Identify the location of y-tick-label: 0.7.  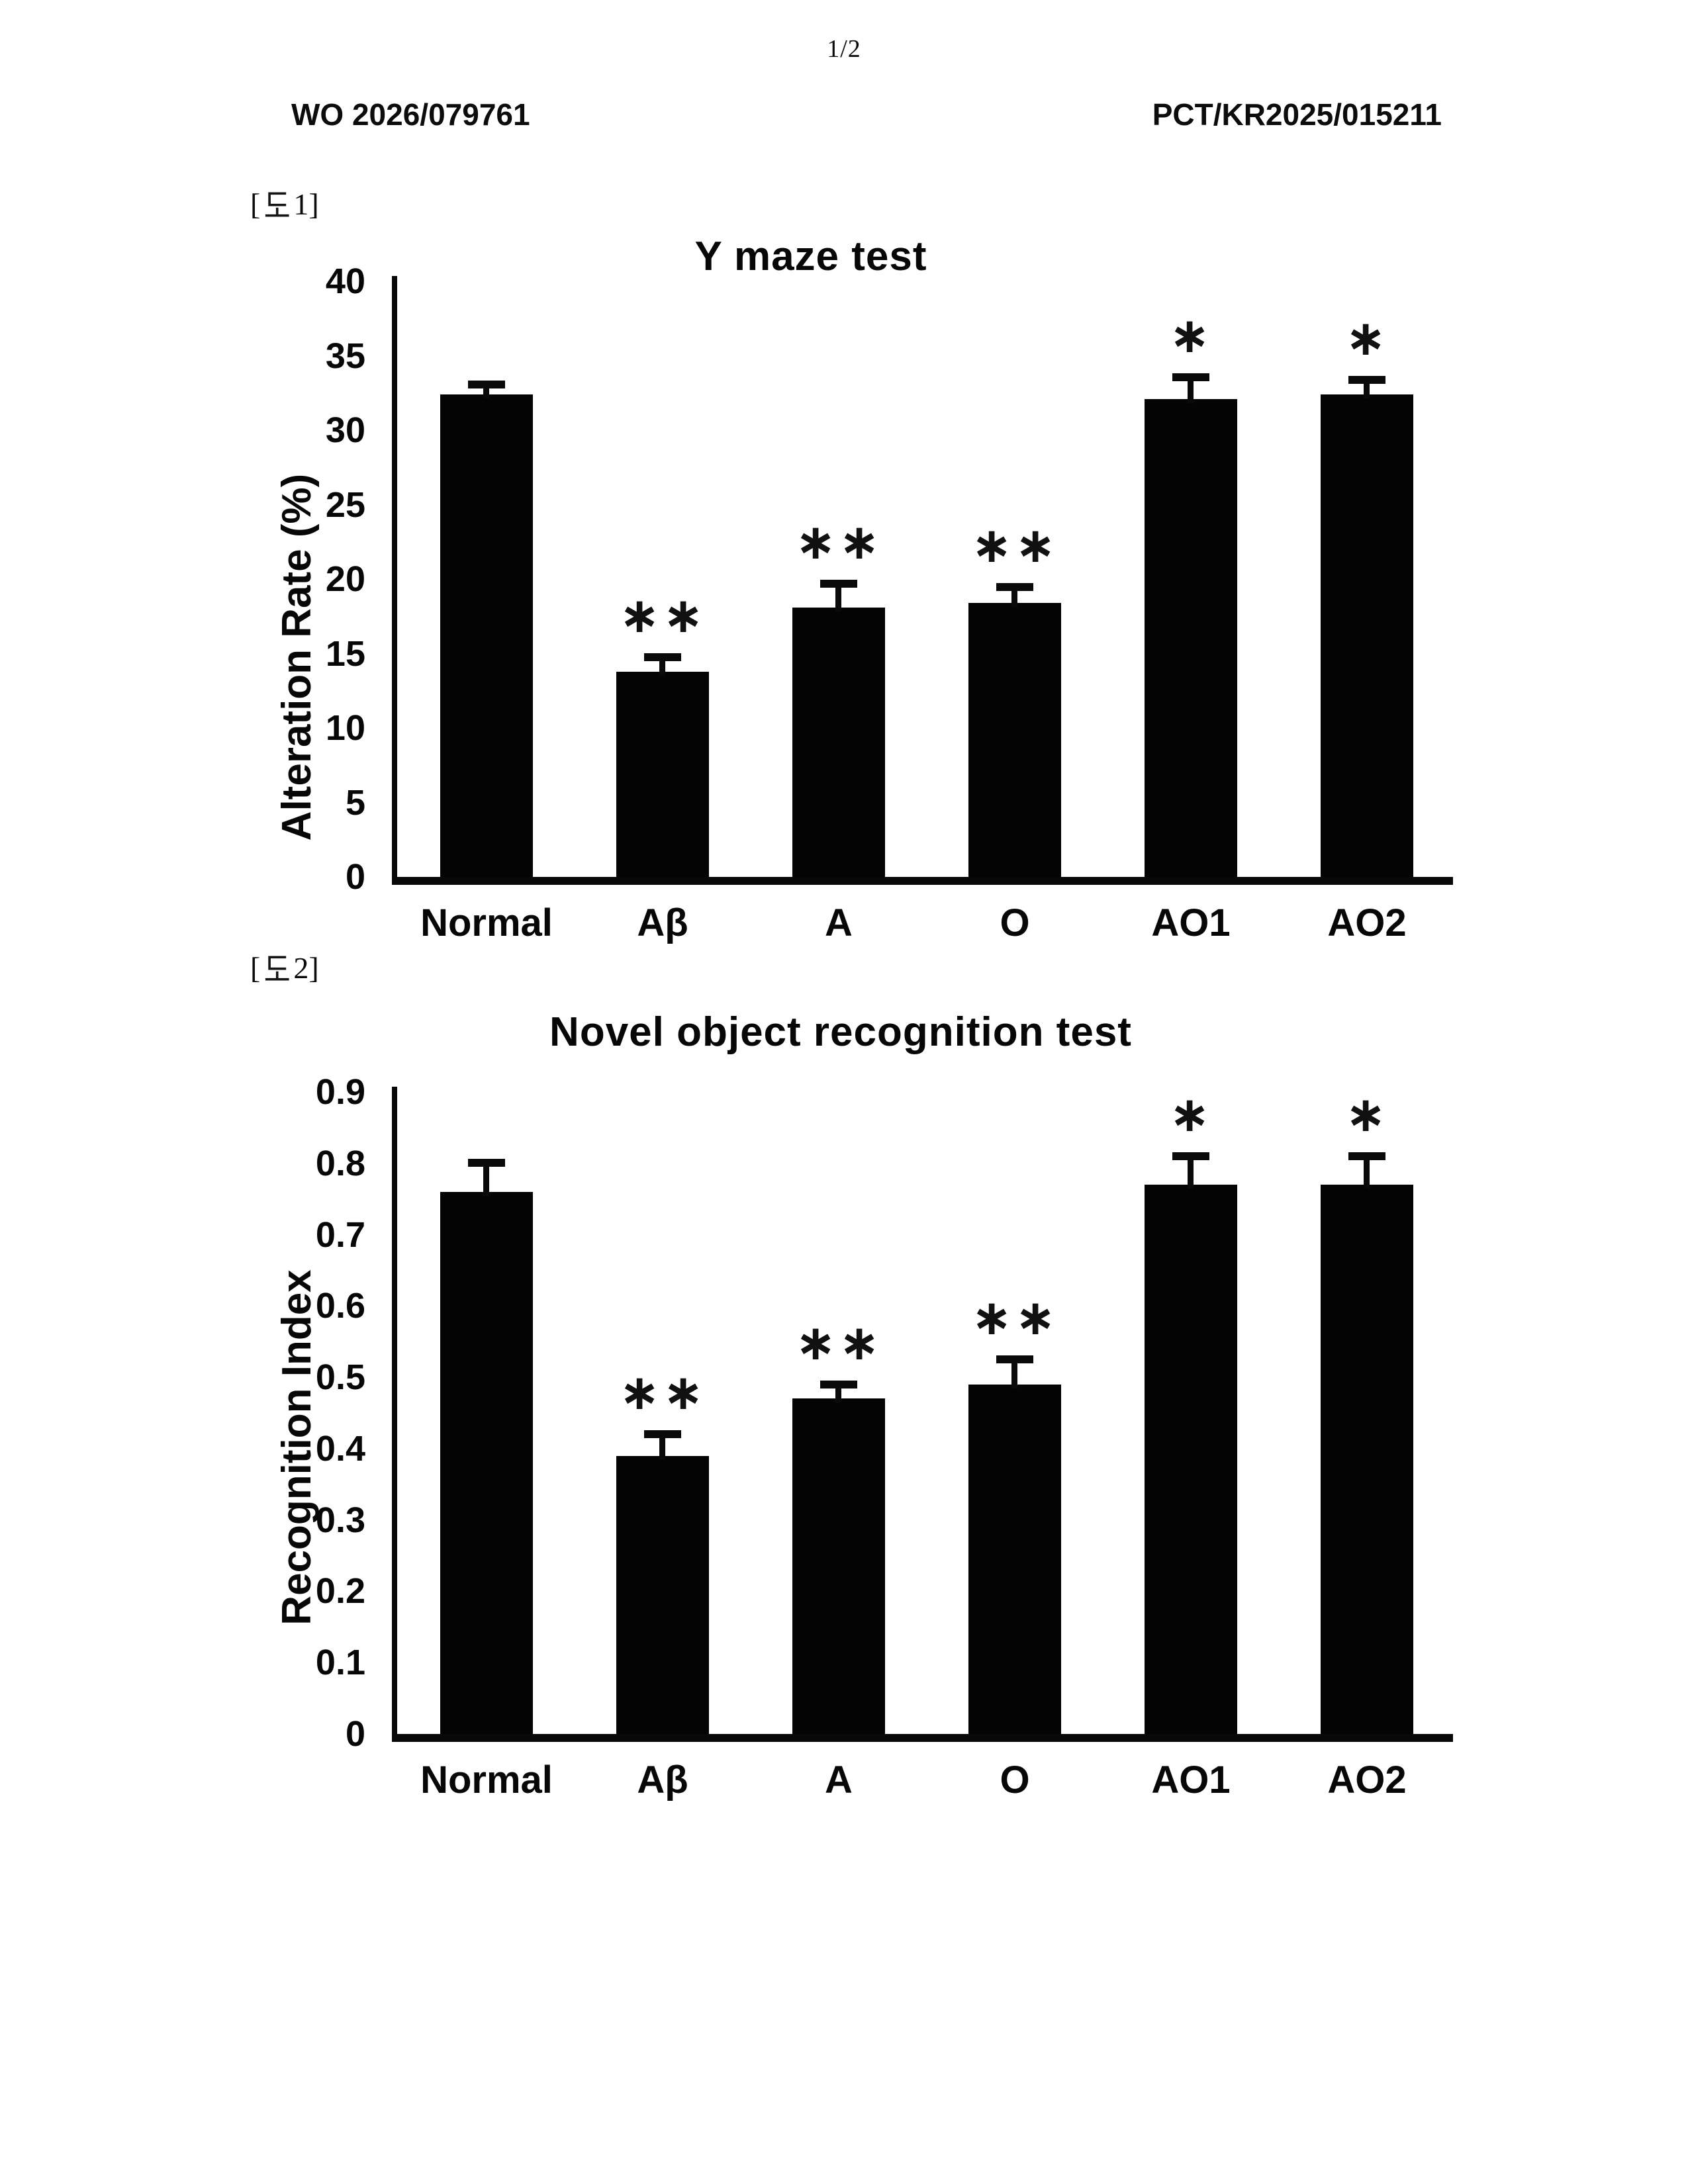
(340, 1234).